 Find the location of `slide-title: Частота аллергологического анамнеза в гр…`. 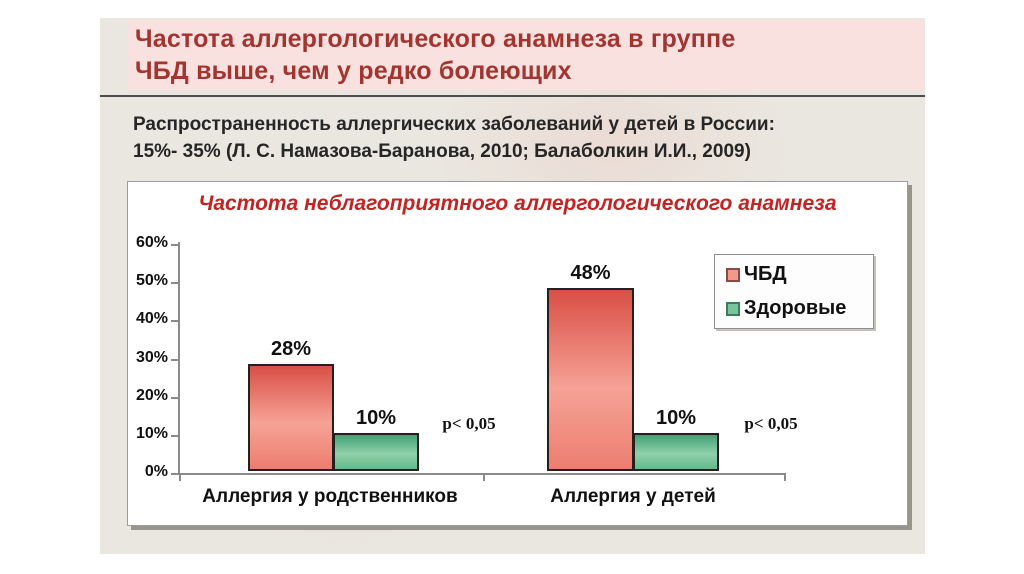

slide-title: Частота аллергологического анамнеза в гр… is located at coordinates (435, 55).